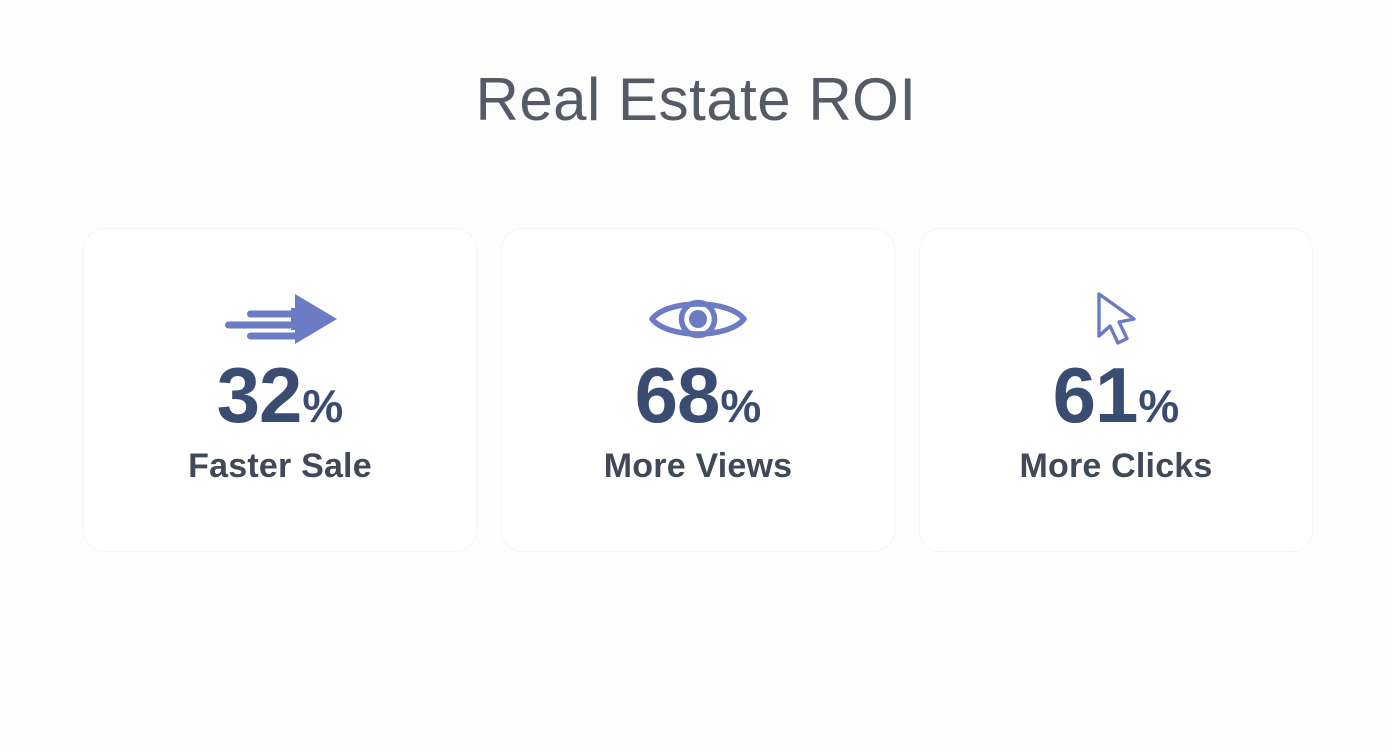 This screenshot has width=1392, height=752. I want to click on stat-label-more-clicks: More Clicks, so click(1116, 466).